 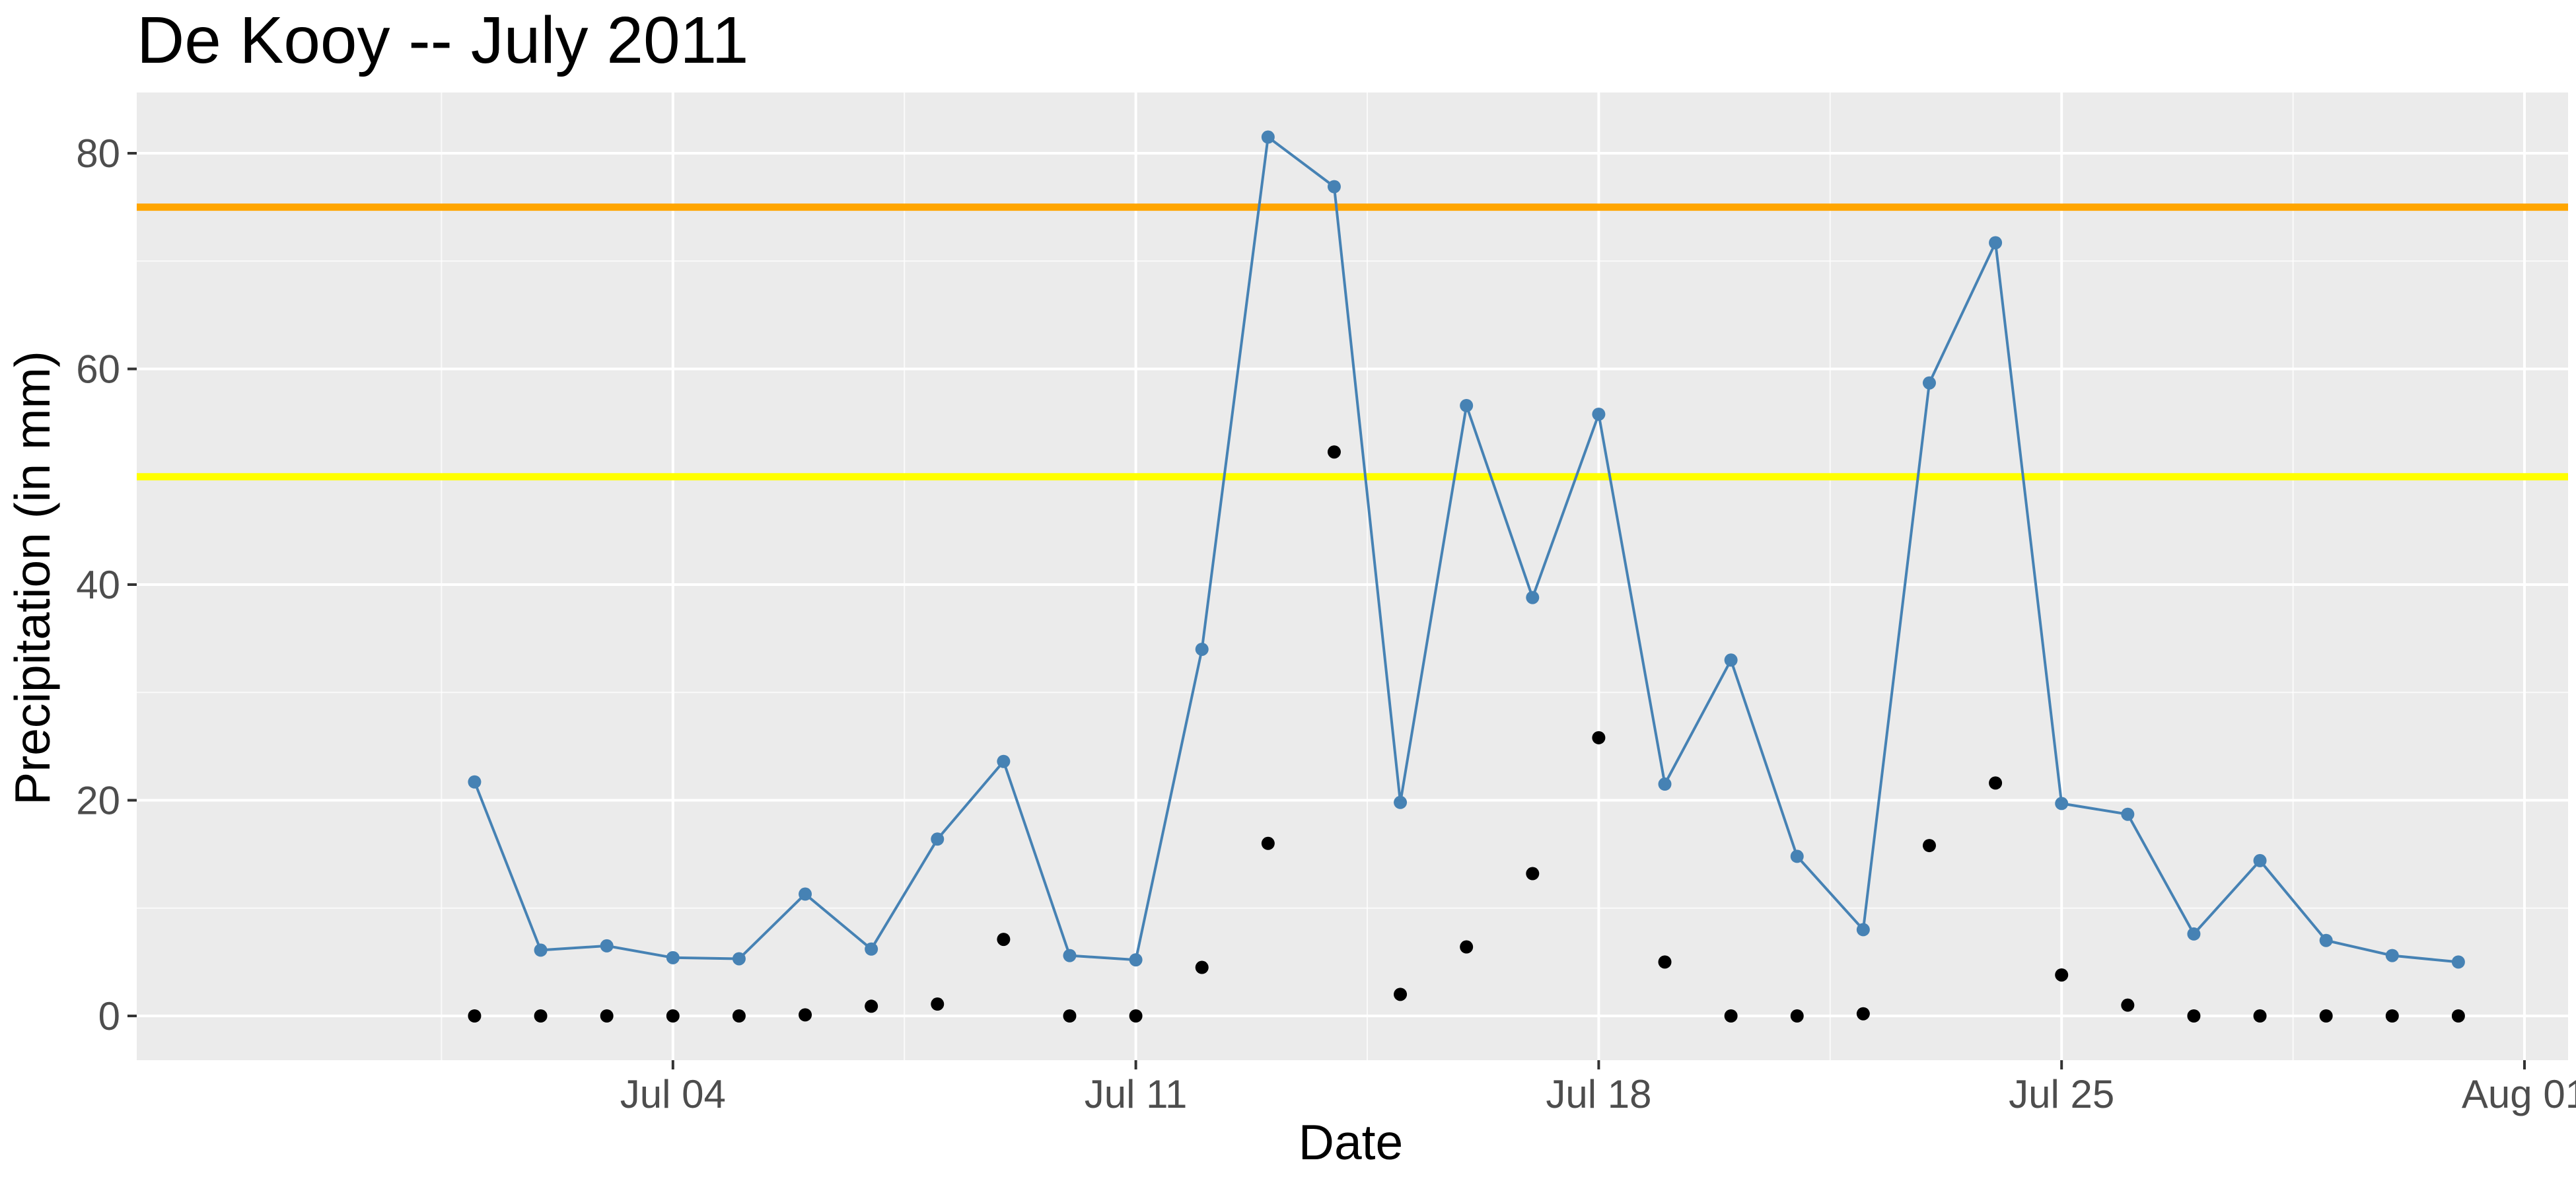 What do you see at coordinates (98, 153) in the screenshot?
I see `y-tick-label: 80` at bounding box center [98, 153].